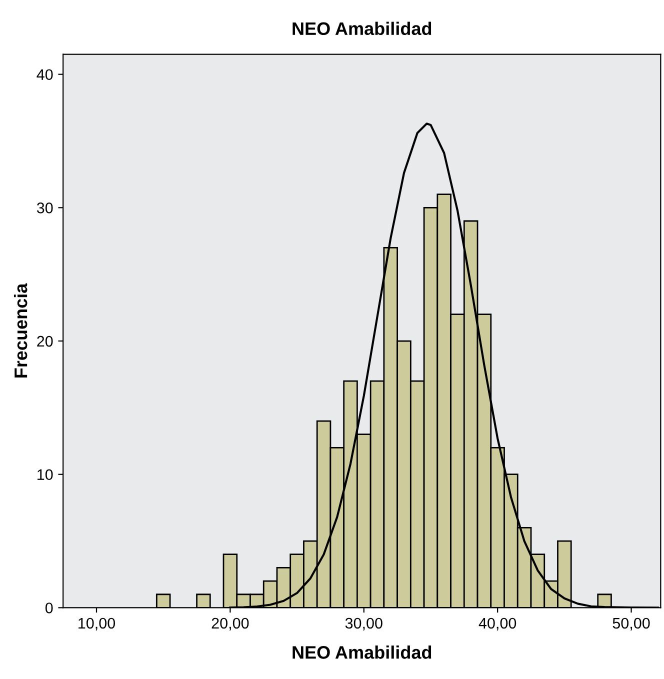 Image resolution: width=664 pixels, height=679 pixels. What do you see at coordinates (362, 652) in the screenshot?
I see `x-axis-title: NEO Amabilidad` at bounding box center [362, 652].